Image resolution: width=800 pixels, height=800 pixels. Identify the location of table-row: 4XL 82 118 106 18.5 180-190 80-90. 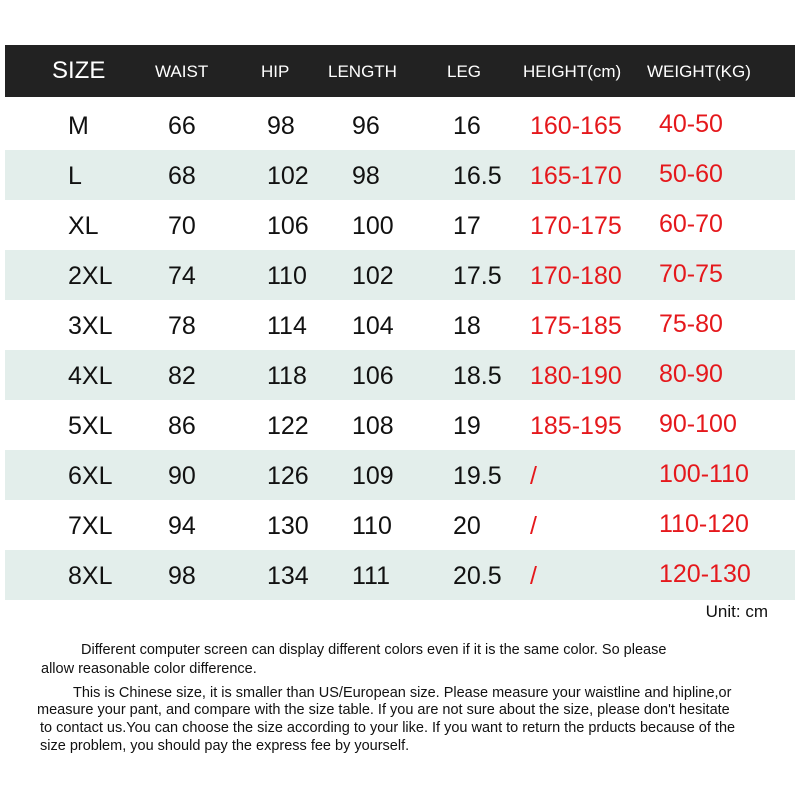
(400, 375).